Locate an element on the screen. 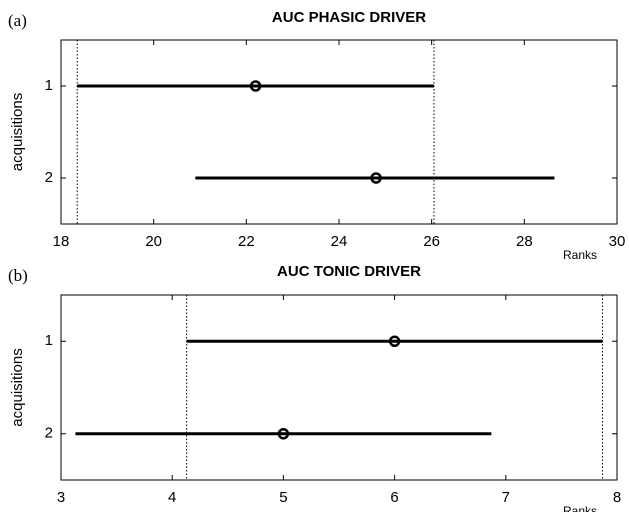 Image resolution: width=629 pixels, height=512 pixels. x-tick-label: 22 is located at coordinates (246, 241).